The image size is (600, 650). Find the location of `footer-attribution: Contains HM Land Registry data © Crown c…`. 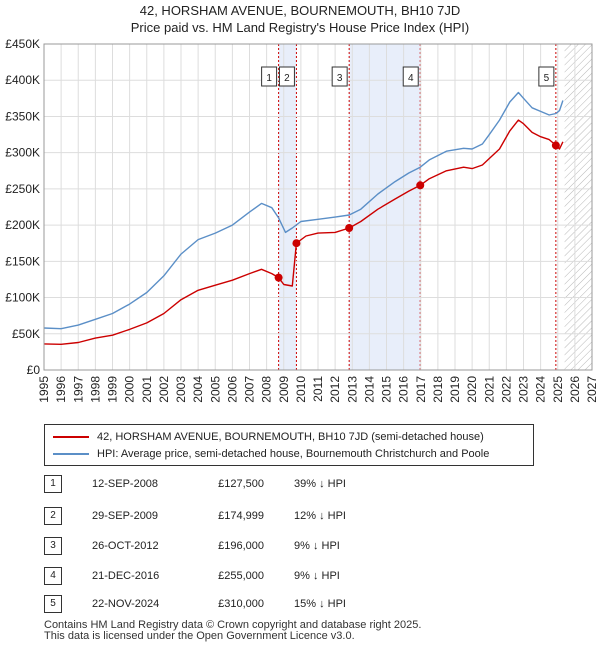

footer-attribution: Contains HM Land Registry data © Crown c… is located at coordinates (232, 631).